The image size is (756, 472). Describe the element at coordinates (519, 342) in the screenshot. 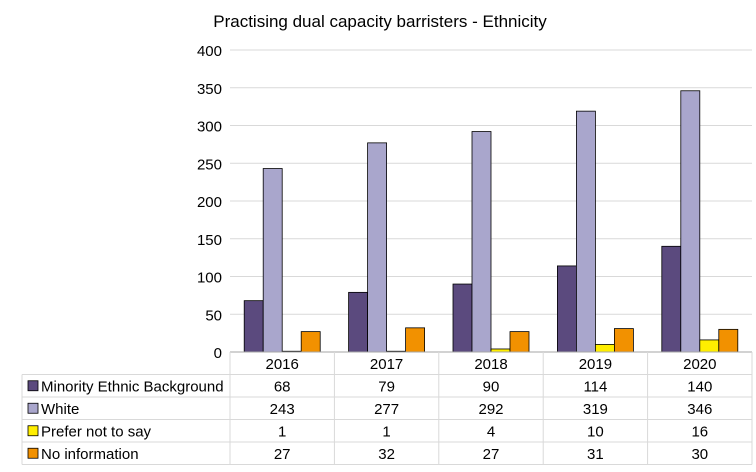

I see `bar-no-information-2018` at that location.